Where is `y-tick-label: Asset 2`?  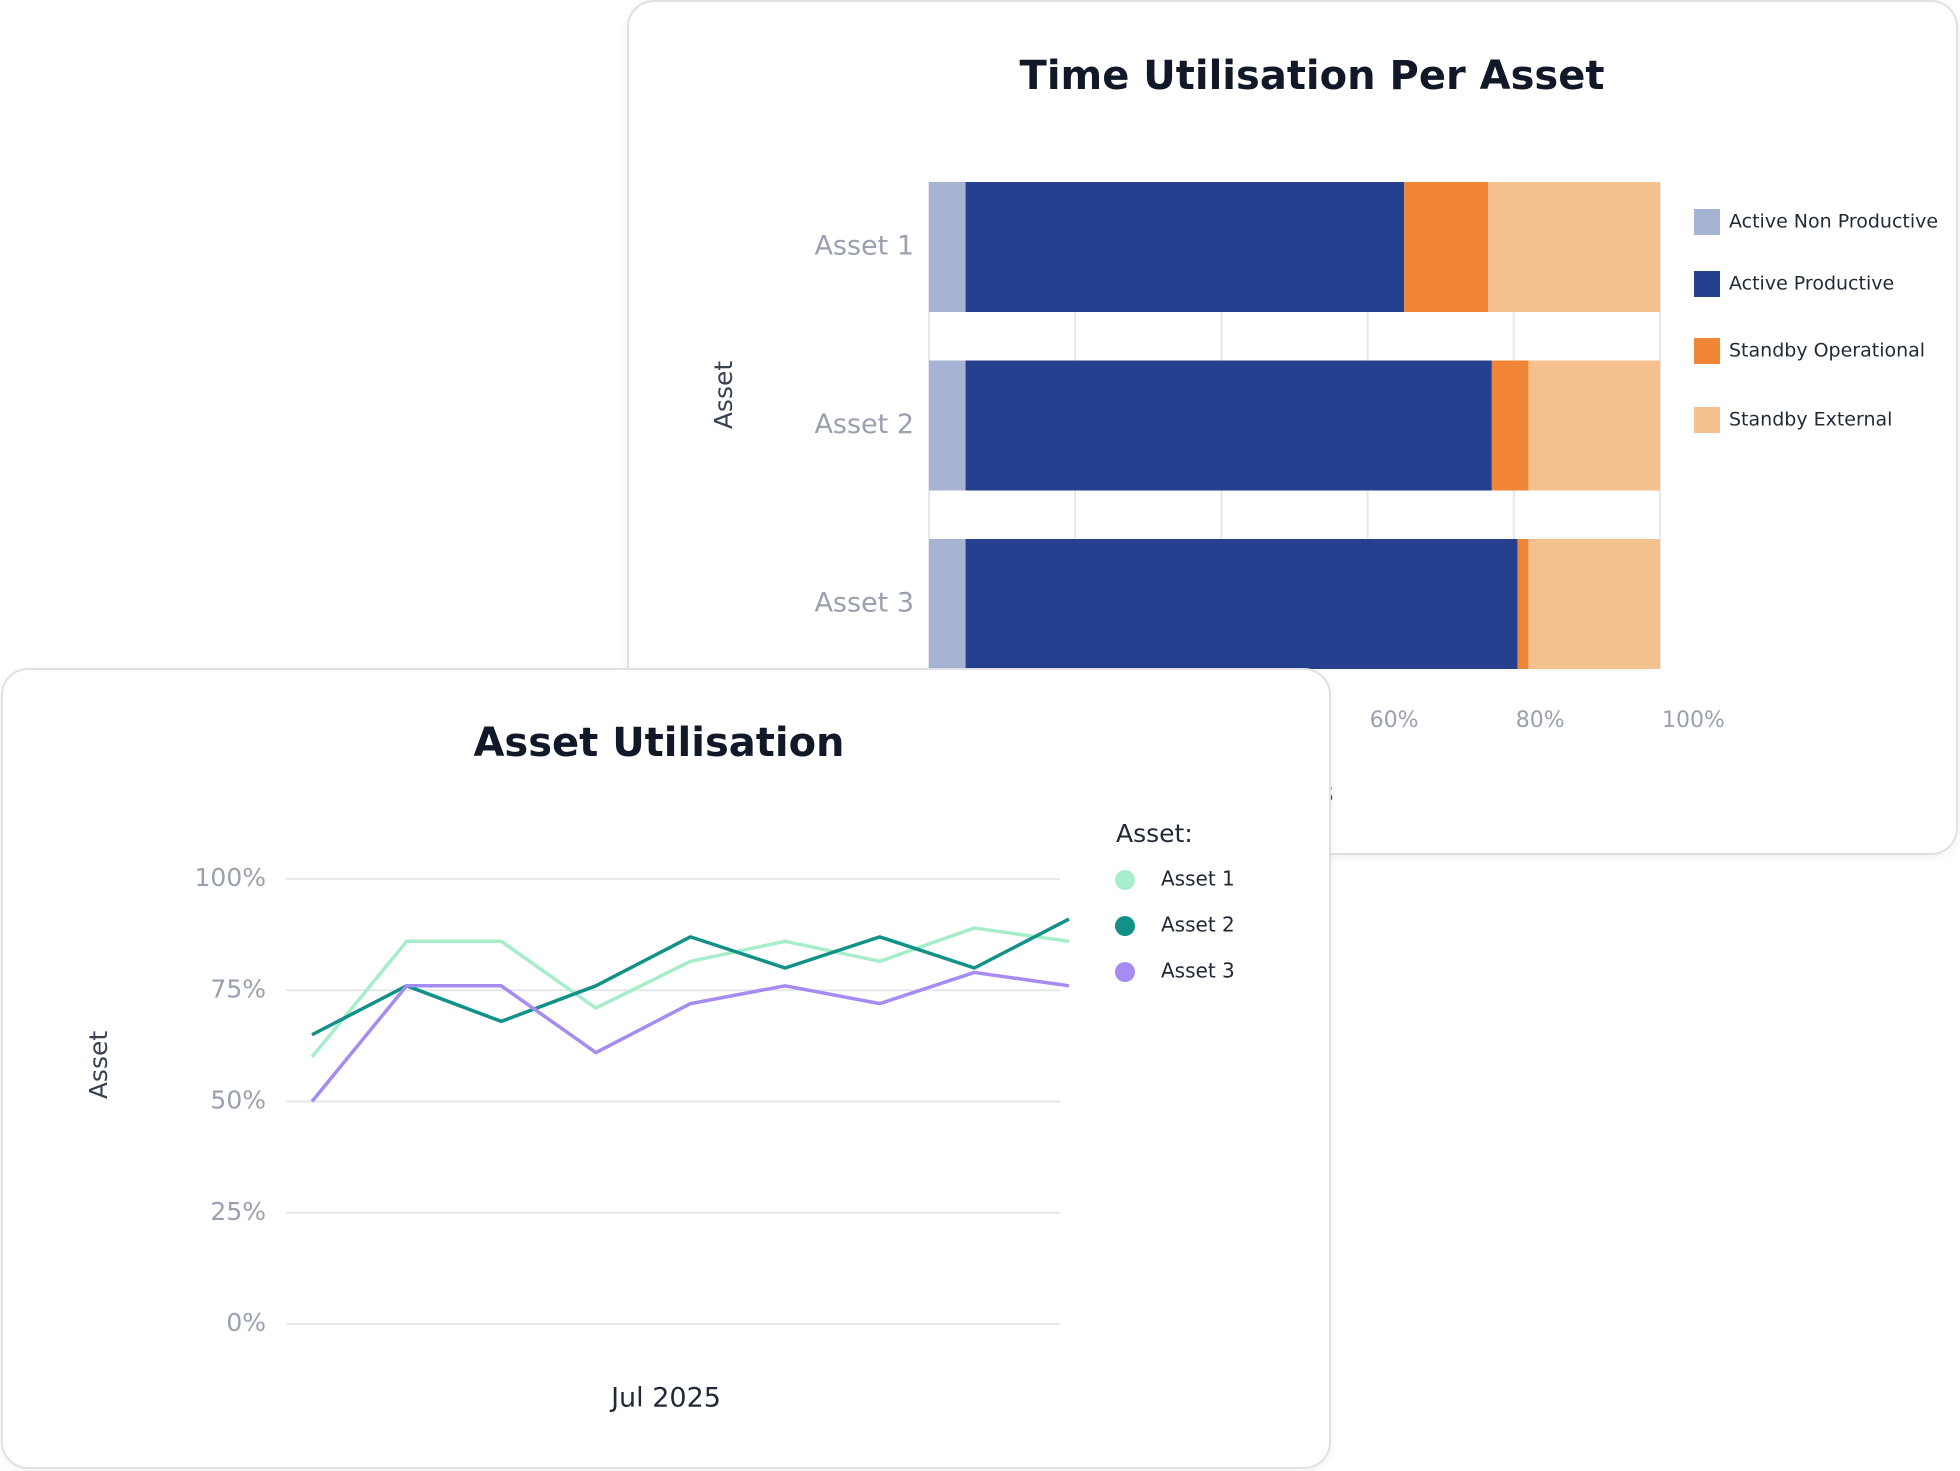 y-tick-label: Asset 2 is located at coordinates (864, 424).